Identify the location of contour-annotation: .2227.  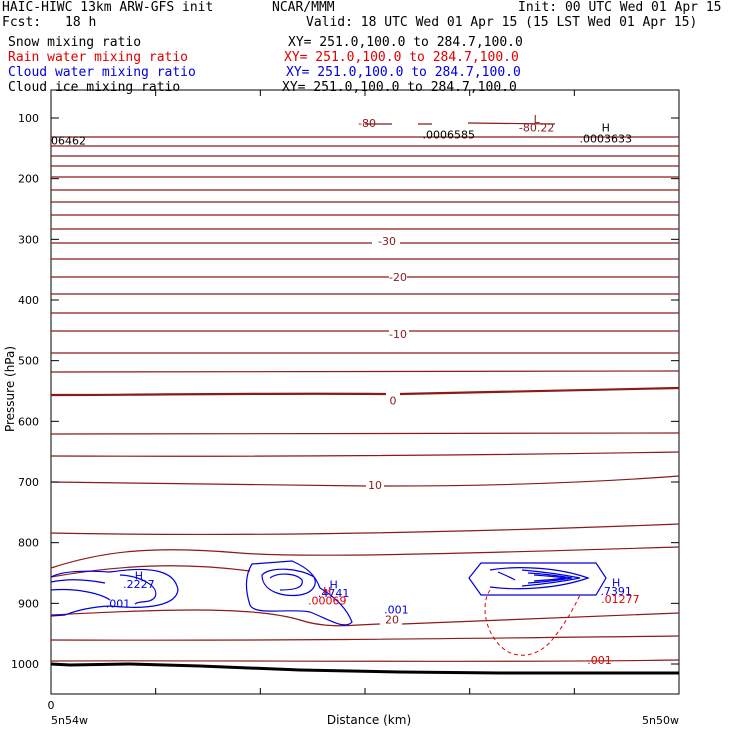
(139, 584).